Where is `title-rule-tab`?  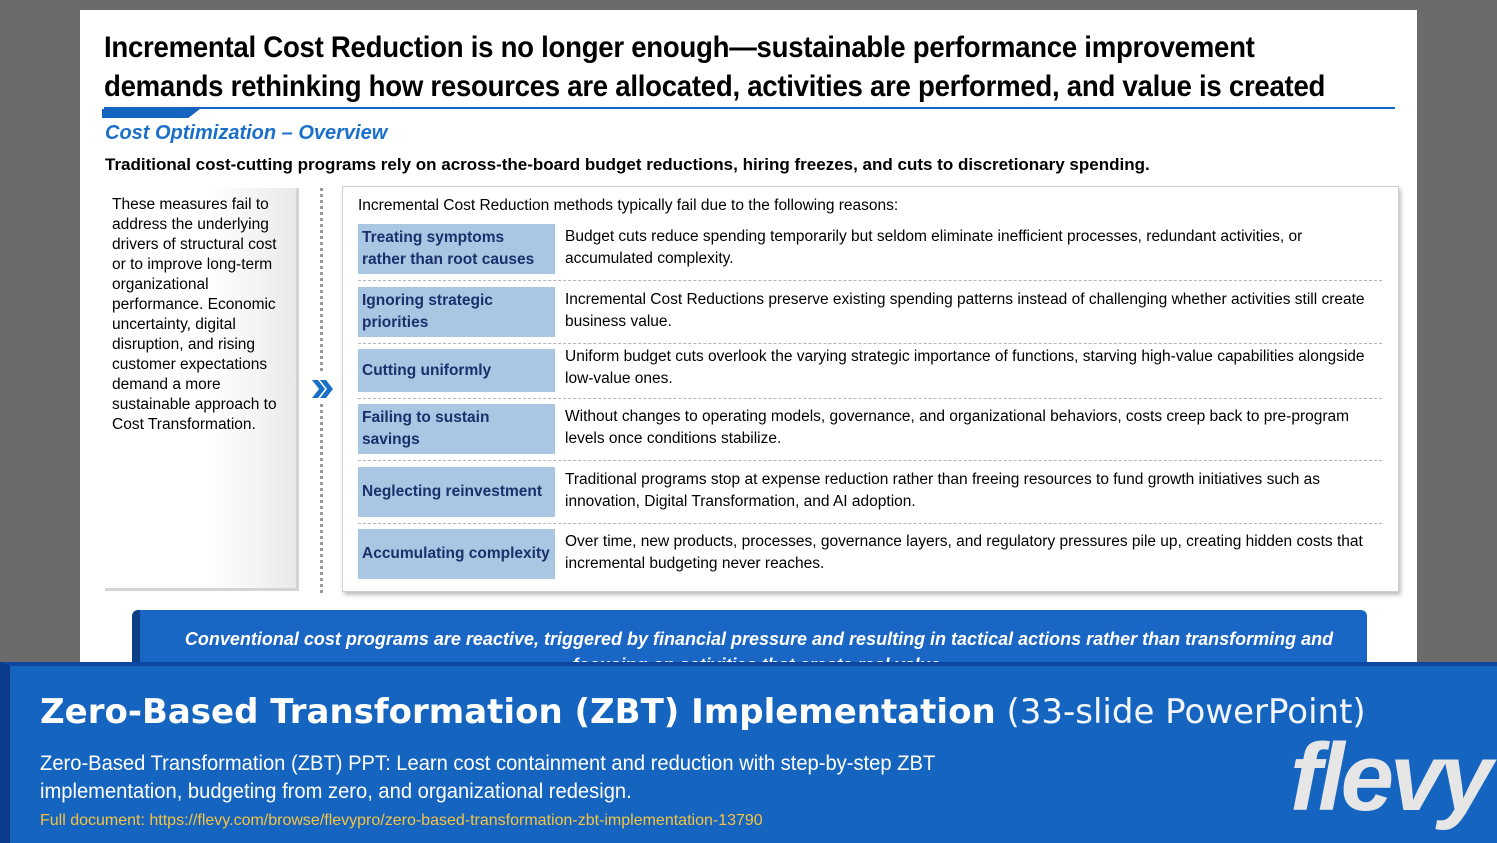
title-rule-tab is located at coordinates (151, 113).